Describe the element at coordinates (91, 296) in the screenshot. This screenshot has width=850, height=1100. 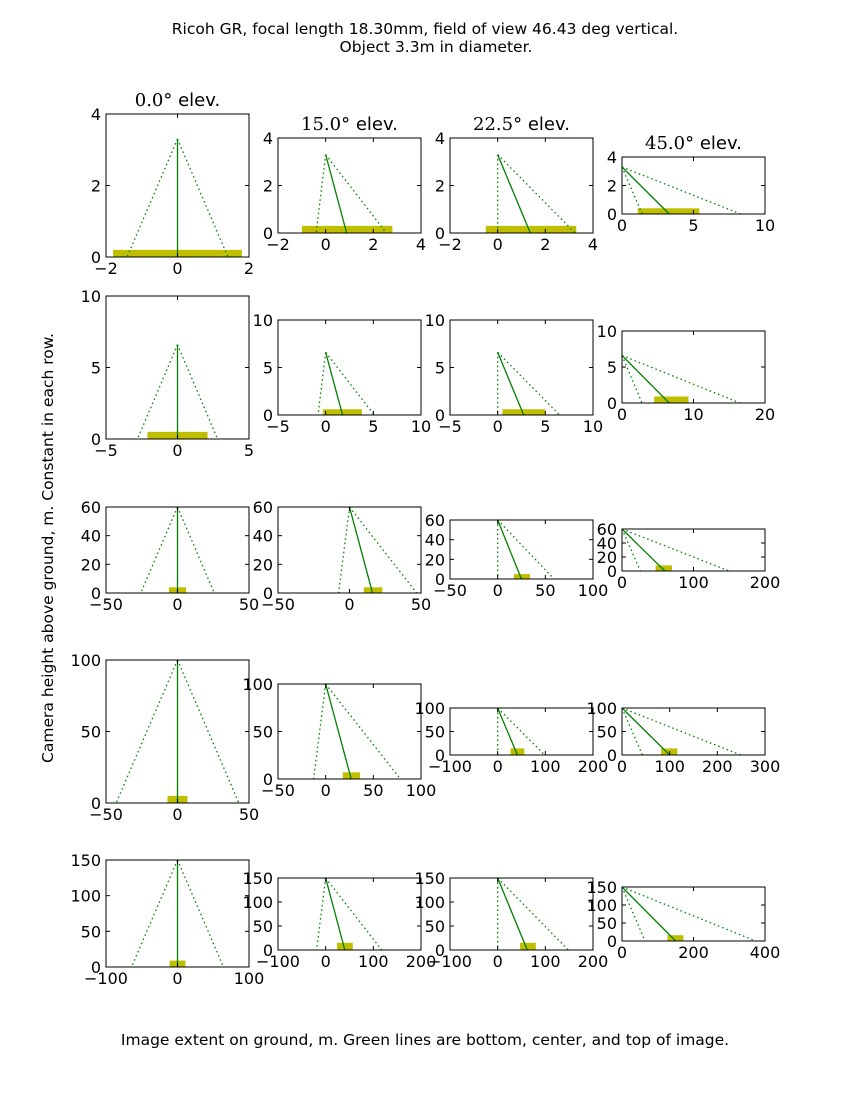
I see `y-tick-label-r1c0-2: 10` at that location.